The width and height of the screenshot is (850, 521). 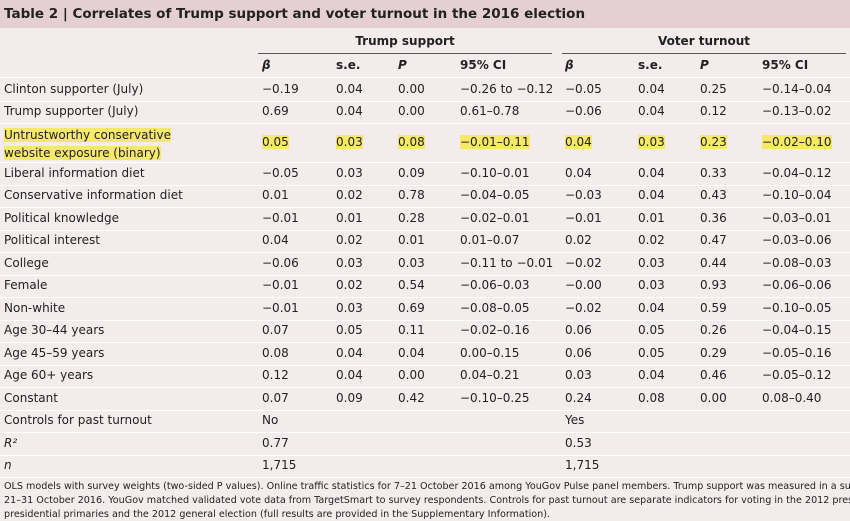 I want to click on group-rule, so click(x=704, y=53).